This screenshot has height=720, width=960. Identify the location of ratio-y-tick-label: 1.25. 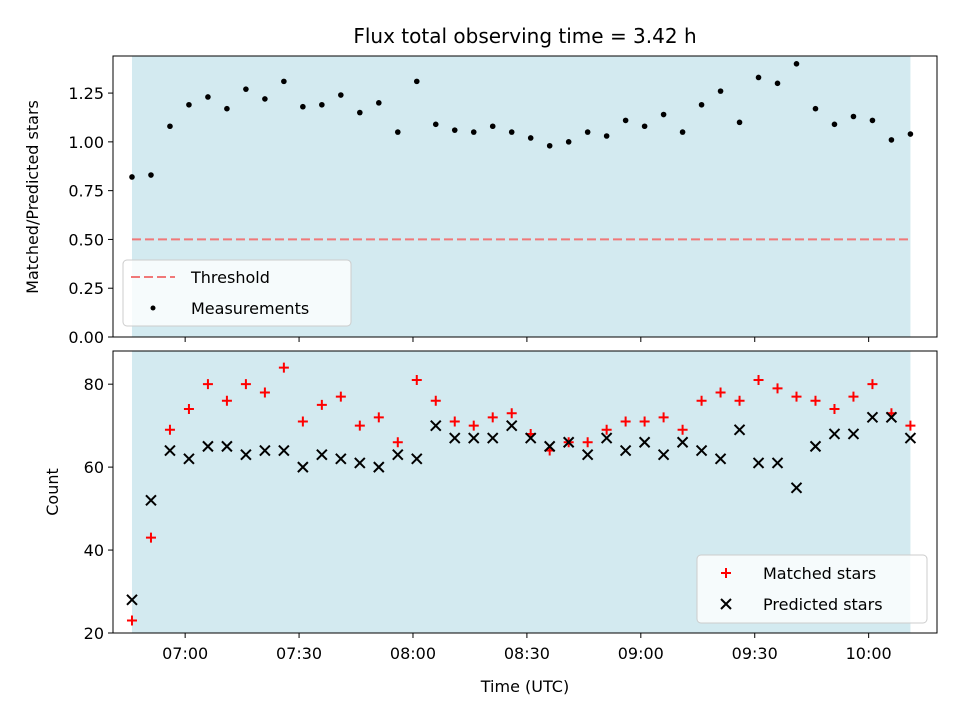
(86, 93).